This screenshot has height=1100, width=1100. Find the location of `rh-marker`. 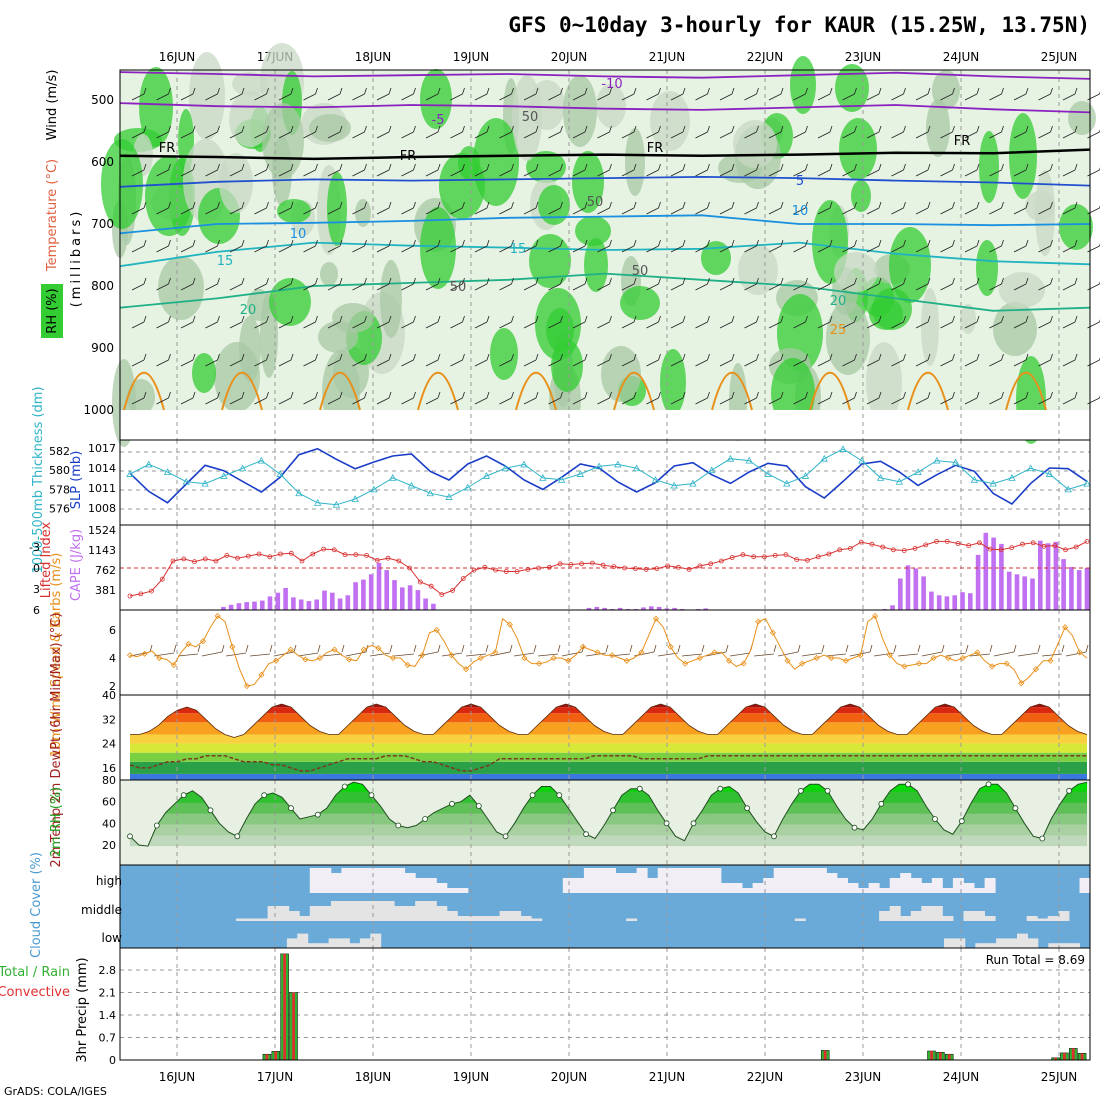

rh-marker is located at coordinates (988, 784).